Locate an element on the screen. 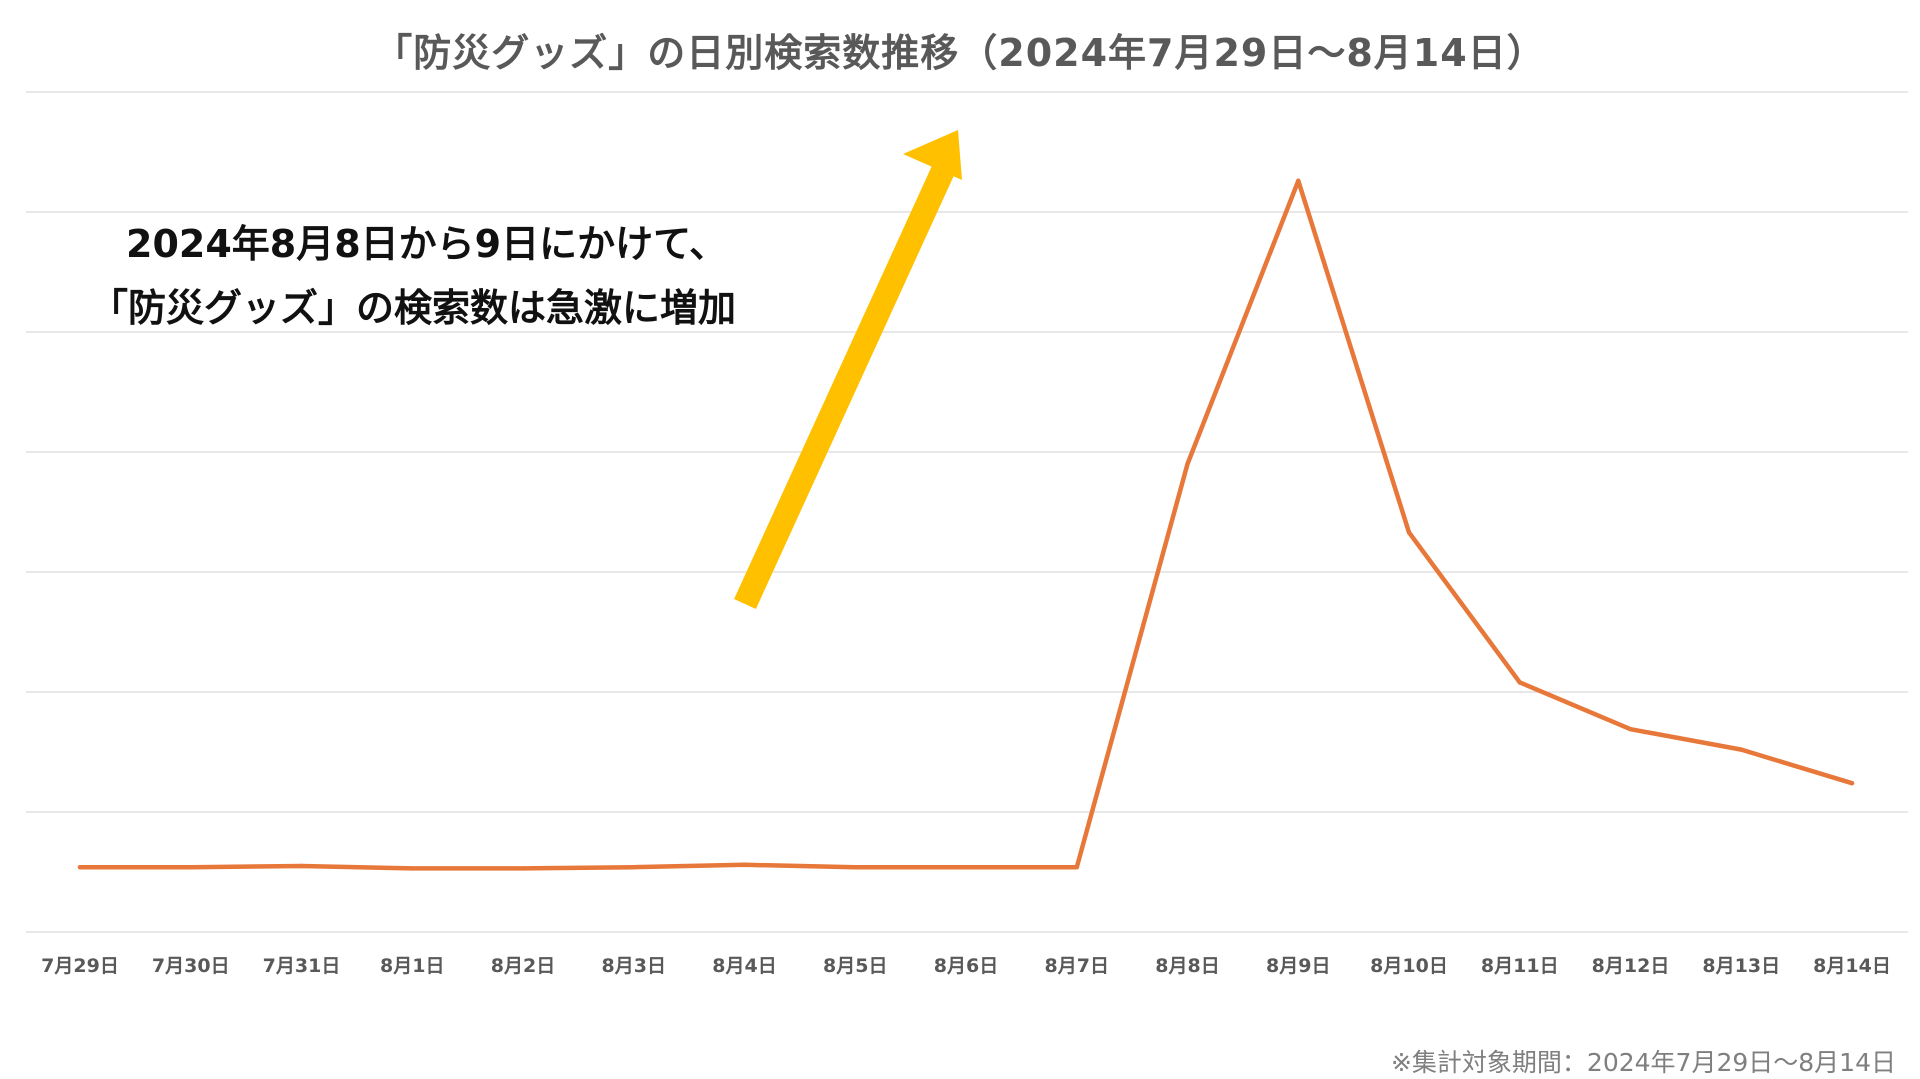  x-tick-label: 8月10日 is located at coordinates (1409, 966).